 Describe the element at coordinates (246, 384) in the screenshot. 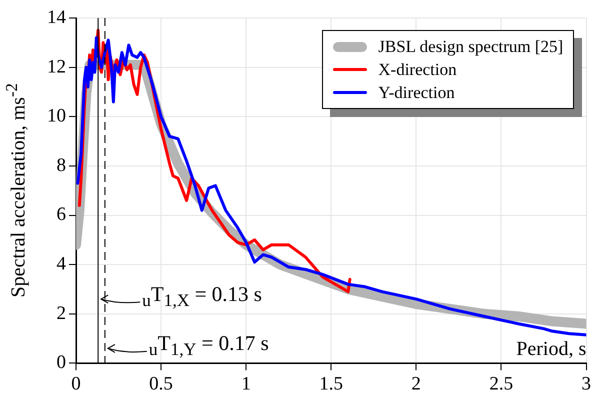

I see `x-tick-label: 1` at that location.